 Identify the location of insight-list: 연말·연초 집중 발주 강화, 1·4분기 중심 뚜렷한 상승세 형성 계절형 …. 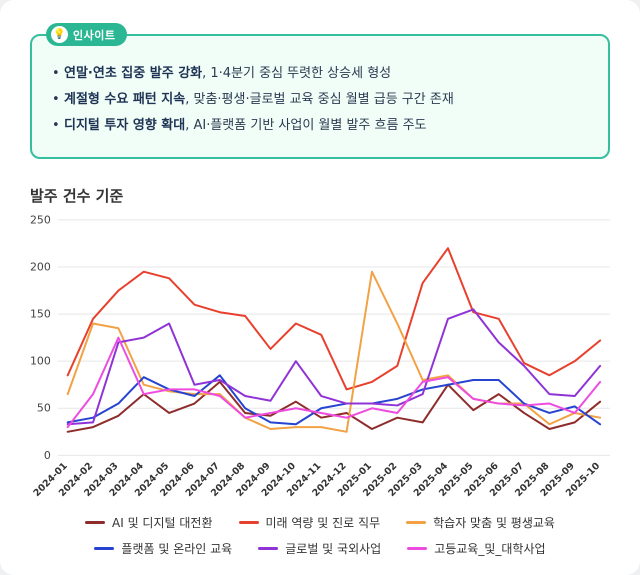
(320, 100).